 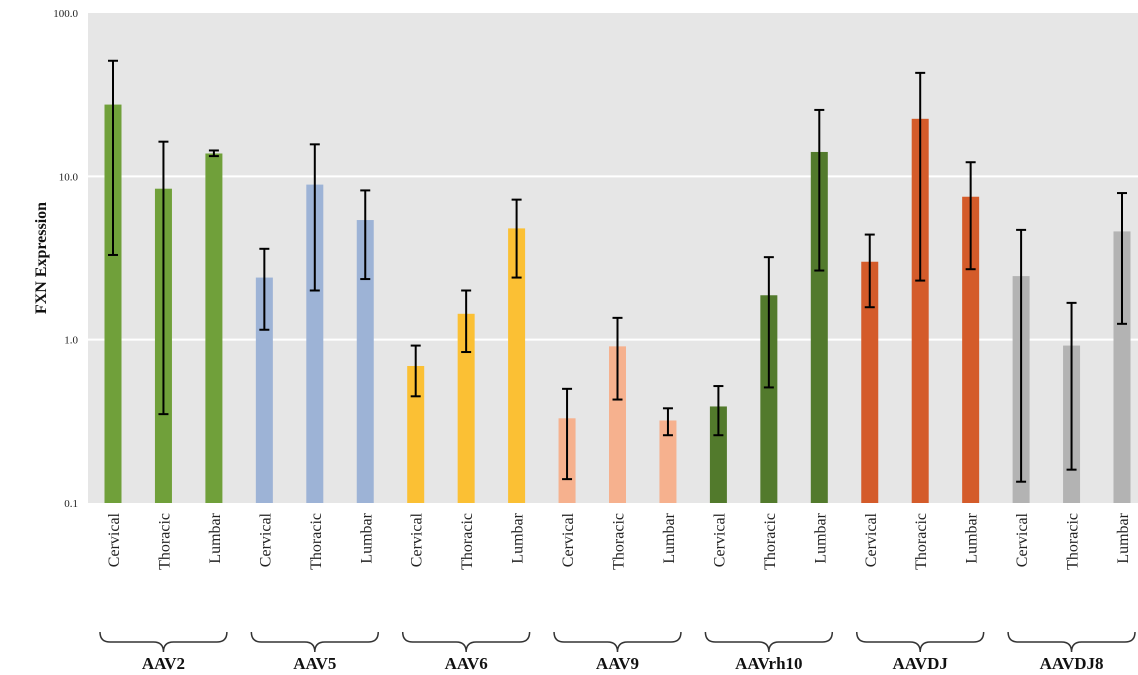 I want to click on group-label-AAVDJ: AAVDJ, so click(x=920, y=663).